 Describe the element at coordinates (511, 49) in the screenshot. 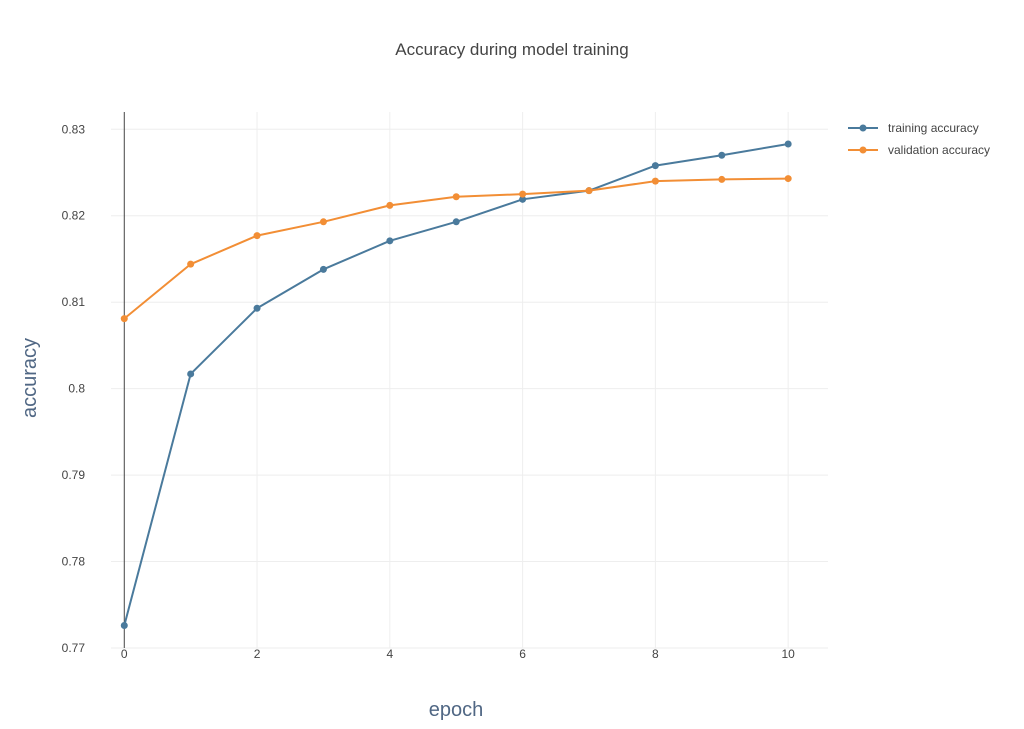

I see `chart-title: Accuracy during model training` at that location.